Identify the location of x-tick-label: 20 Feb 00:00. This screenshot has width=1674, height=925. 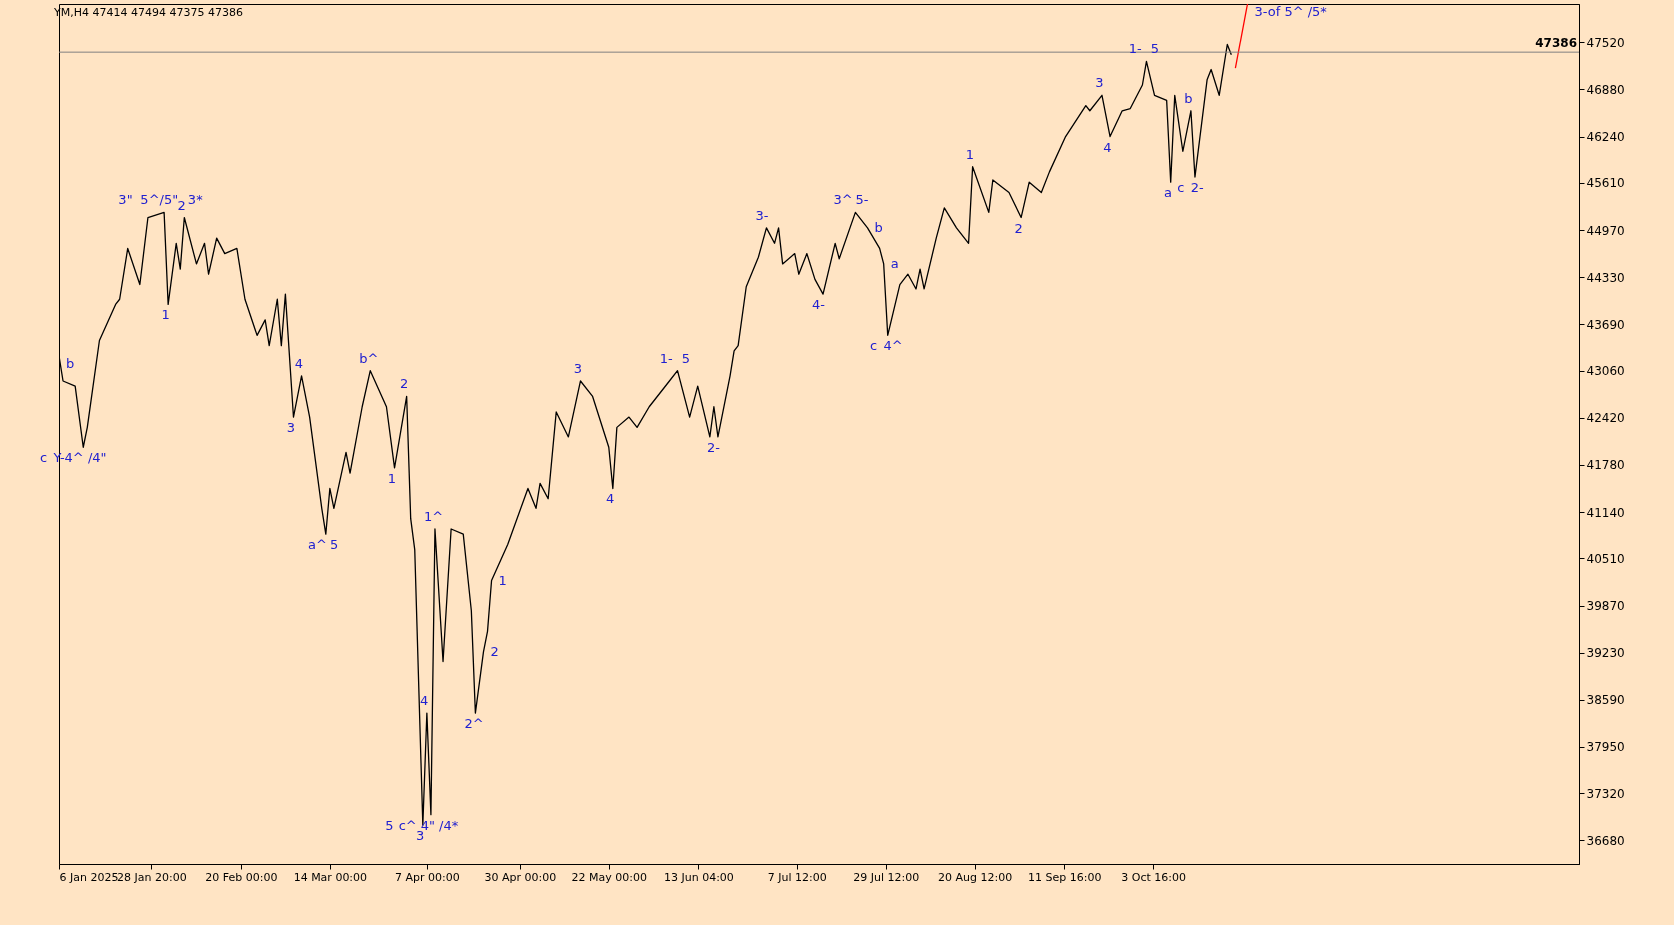
(241, 877).